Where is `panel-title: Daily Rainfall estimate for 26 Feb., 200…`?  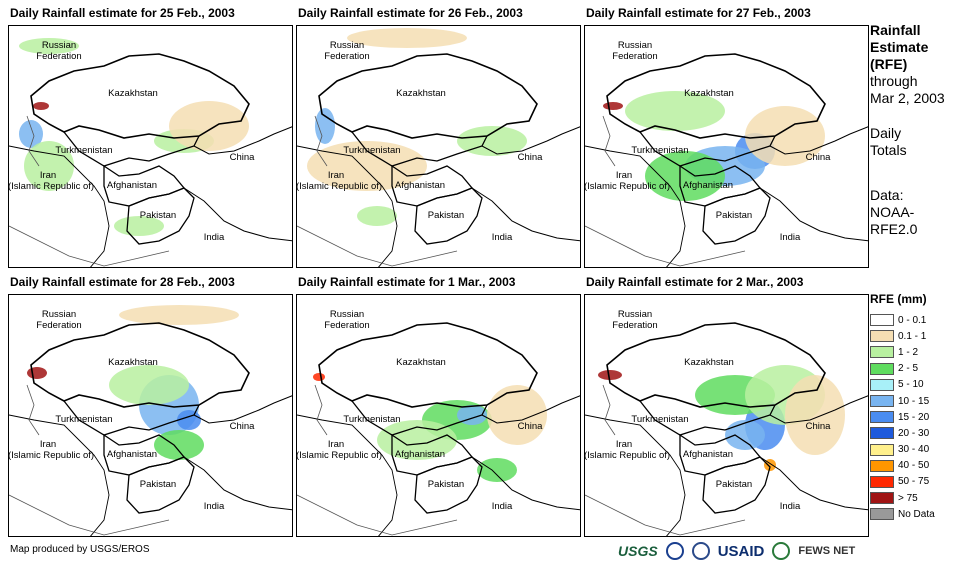 panel-title: Daily Rainfall estimate for 26 Feb., 200… is located at coordinates (410, 13).